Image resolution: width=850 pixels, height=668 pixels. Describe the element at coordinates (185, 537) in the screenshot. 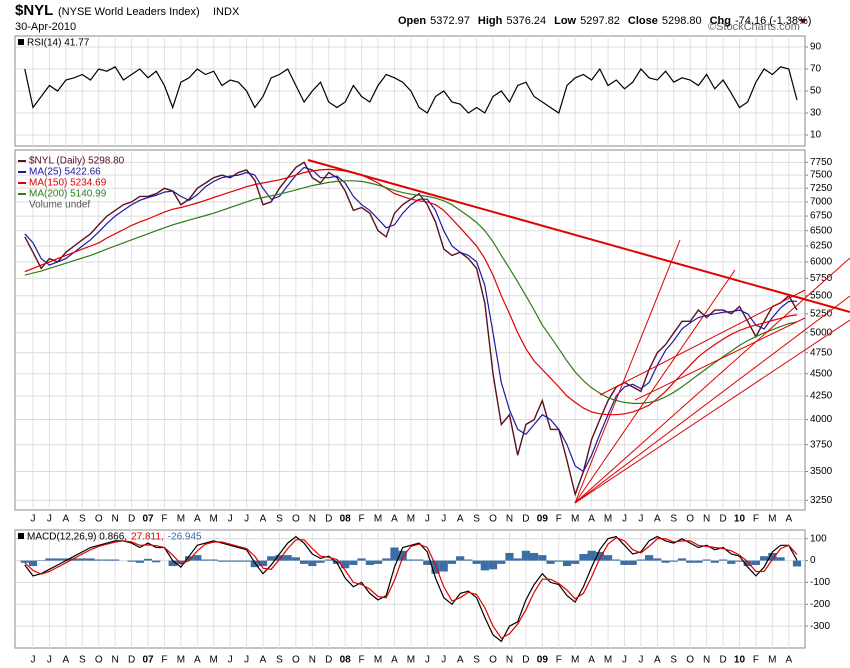

I see `legend-text: -26.945` at that location.